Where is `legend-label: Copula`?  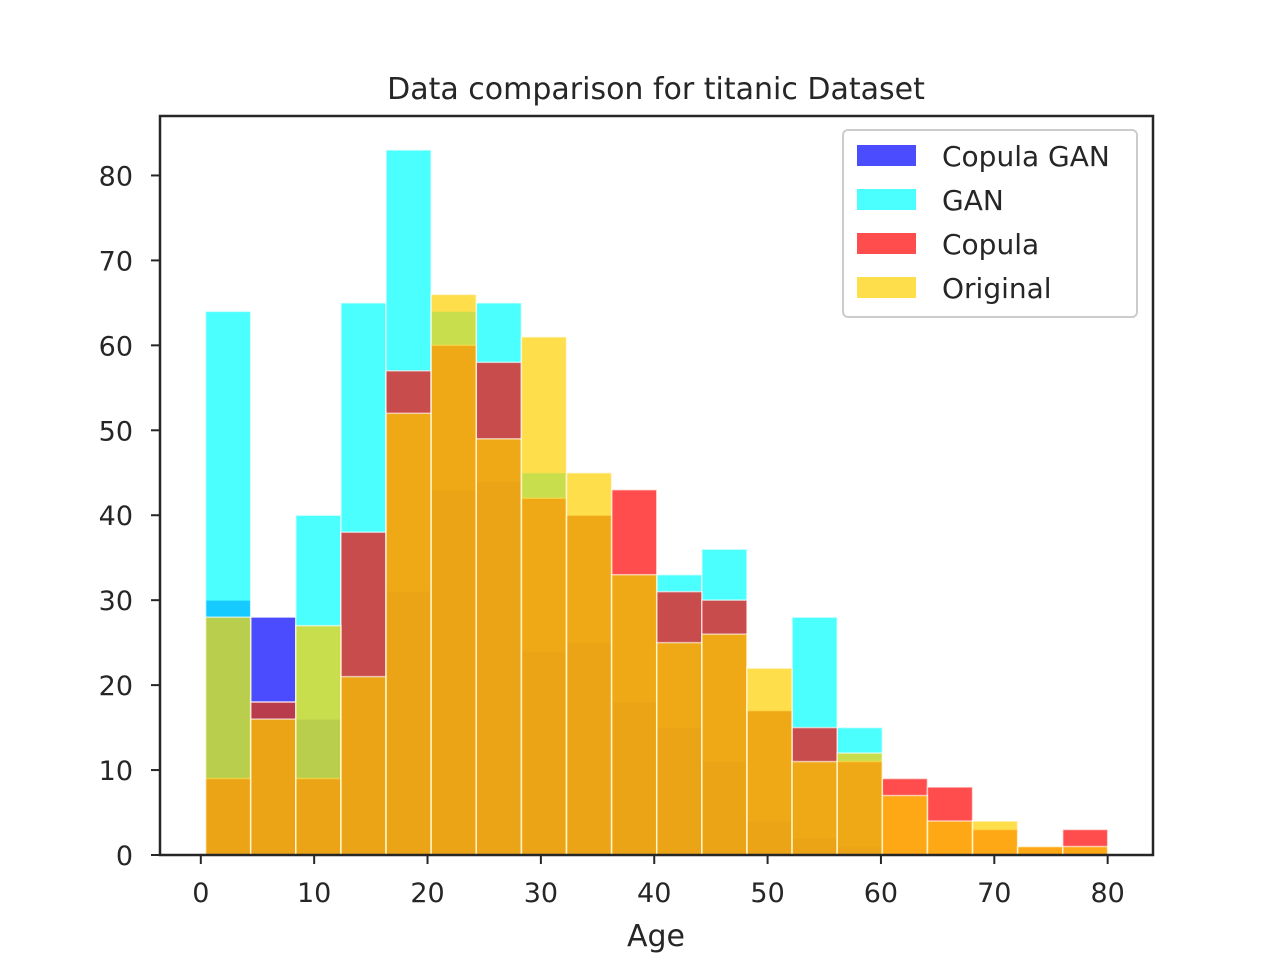
legend-label: Copula is located at coordinates (990, 244).